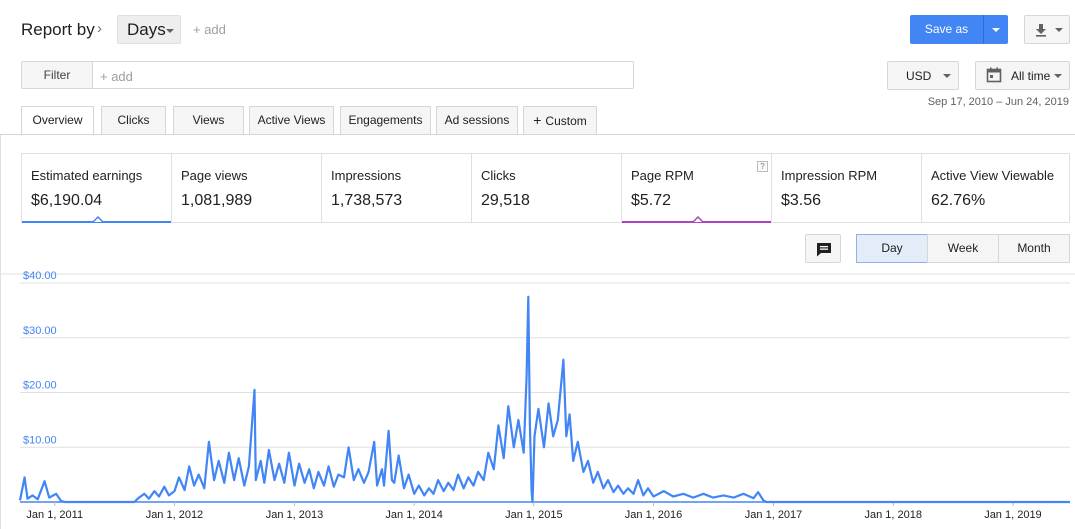  What do you see at coordinates (291, 120) in the screenshot?
I see `tab-active-views: Active Views` at bounding box center [291, 120].